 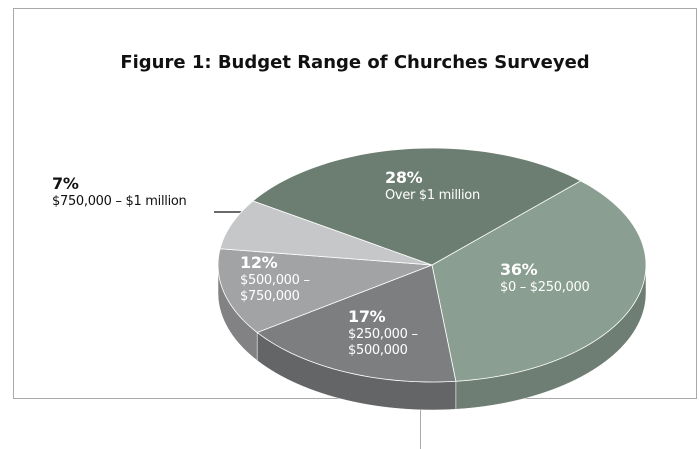 What do you see at coordinates (575, 279) in the screenshot?
I see `slice-label: 36% $0 – $250,000` at bounding box center [575, 279].